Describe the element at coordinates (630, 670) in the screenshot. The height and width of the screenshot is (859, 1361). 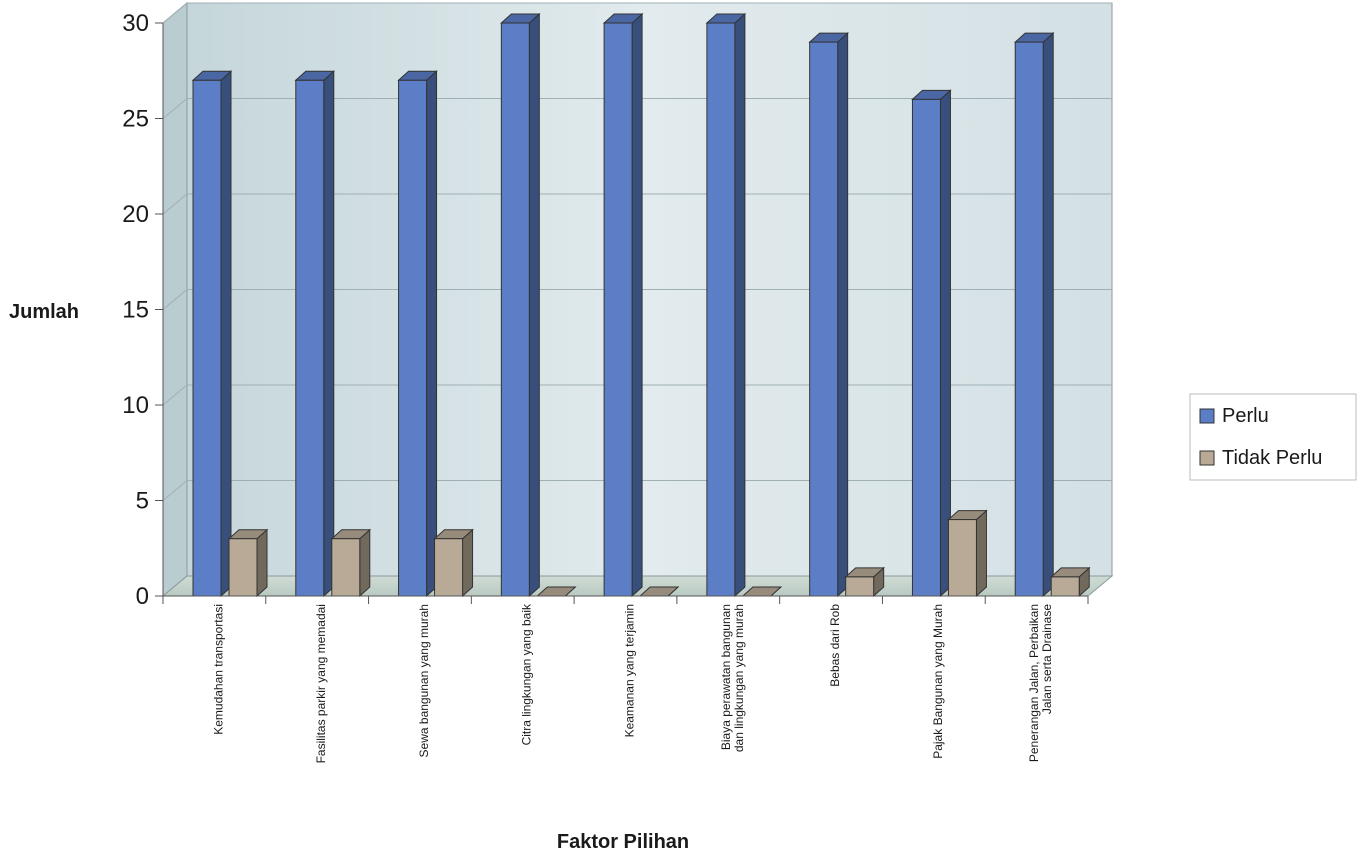
I see `x-tick-label: Keamanan yang terjamin` at that location.